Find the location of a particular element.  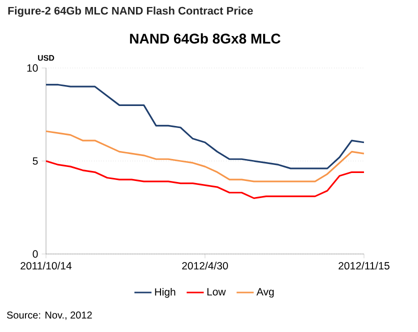

source-note: Source: Nov., 2012 is located at coordinates (49, 316).